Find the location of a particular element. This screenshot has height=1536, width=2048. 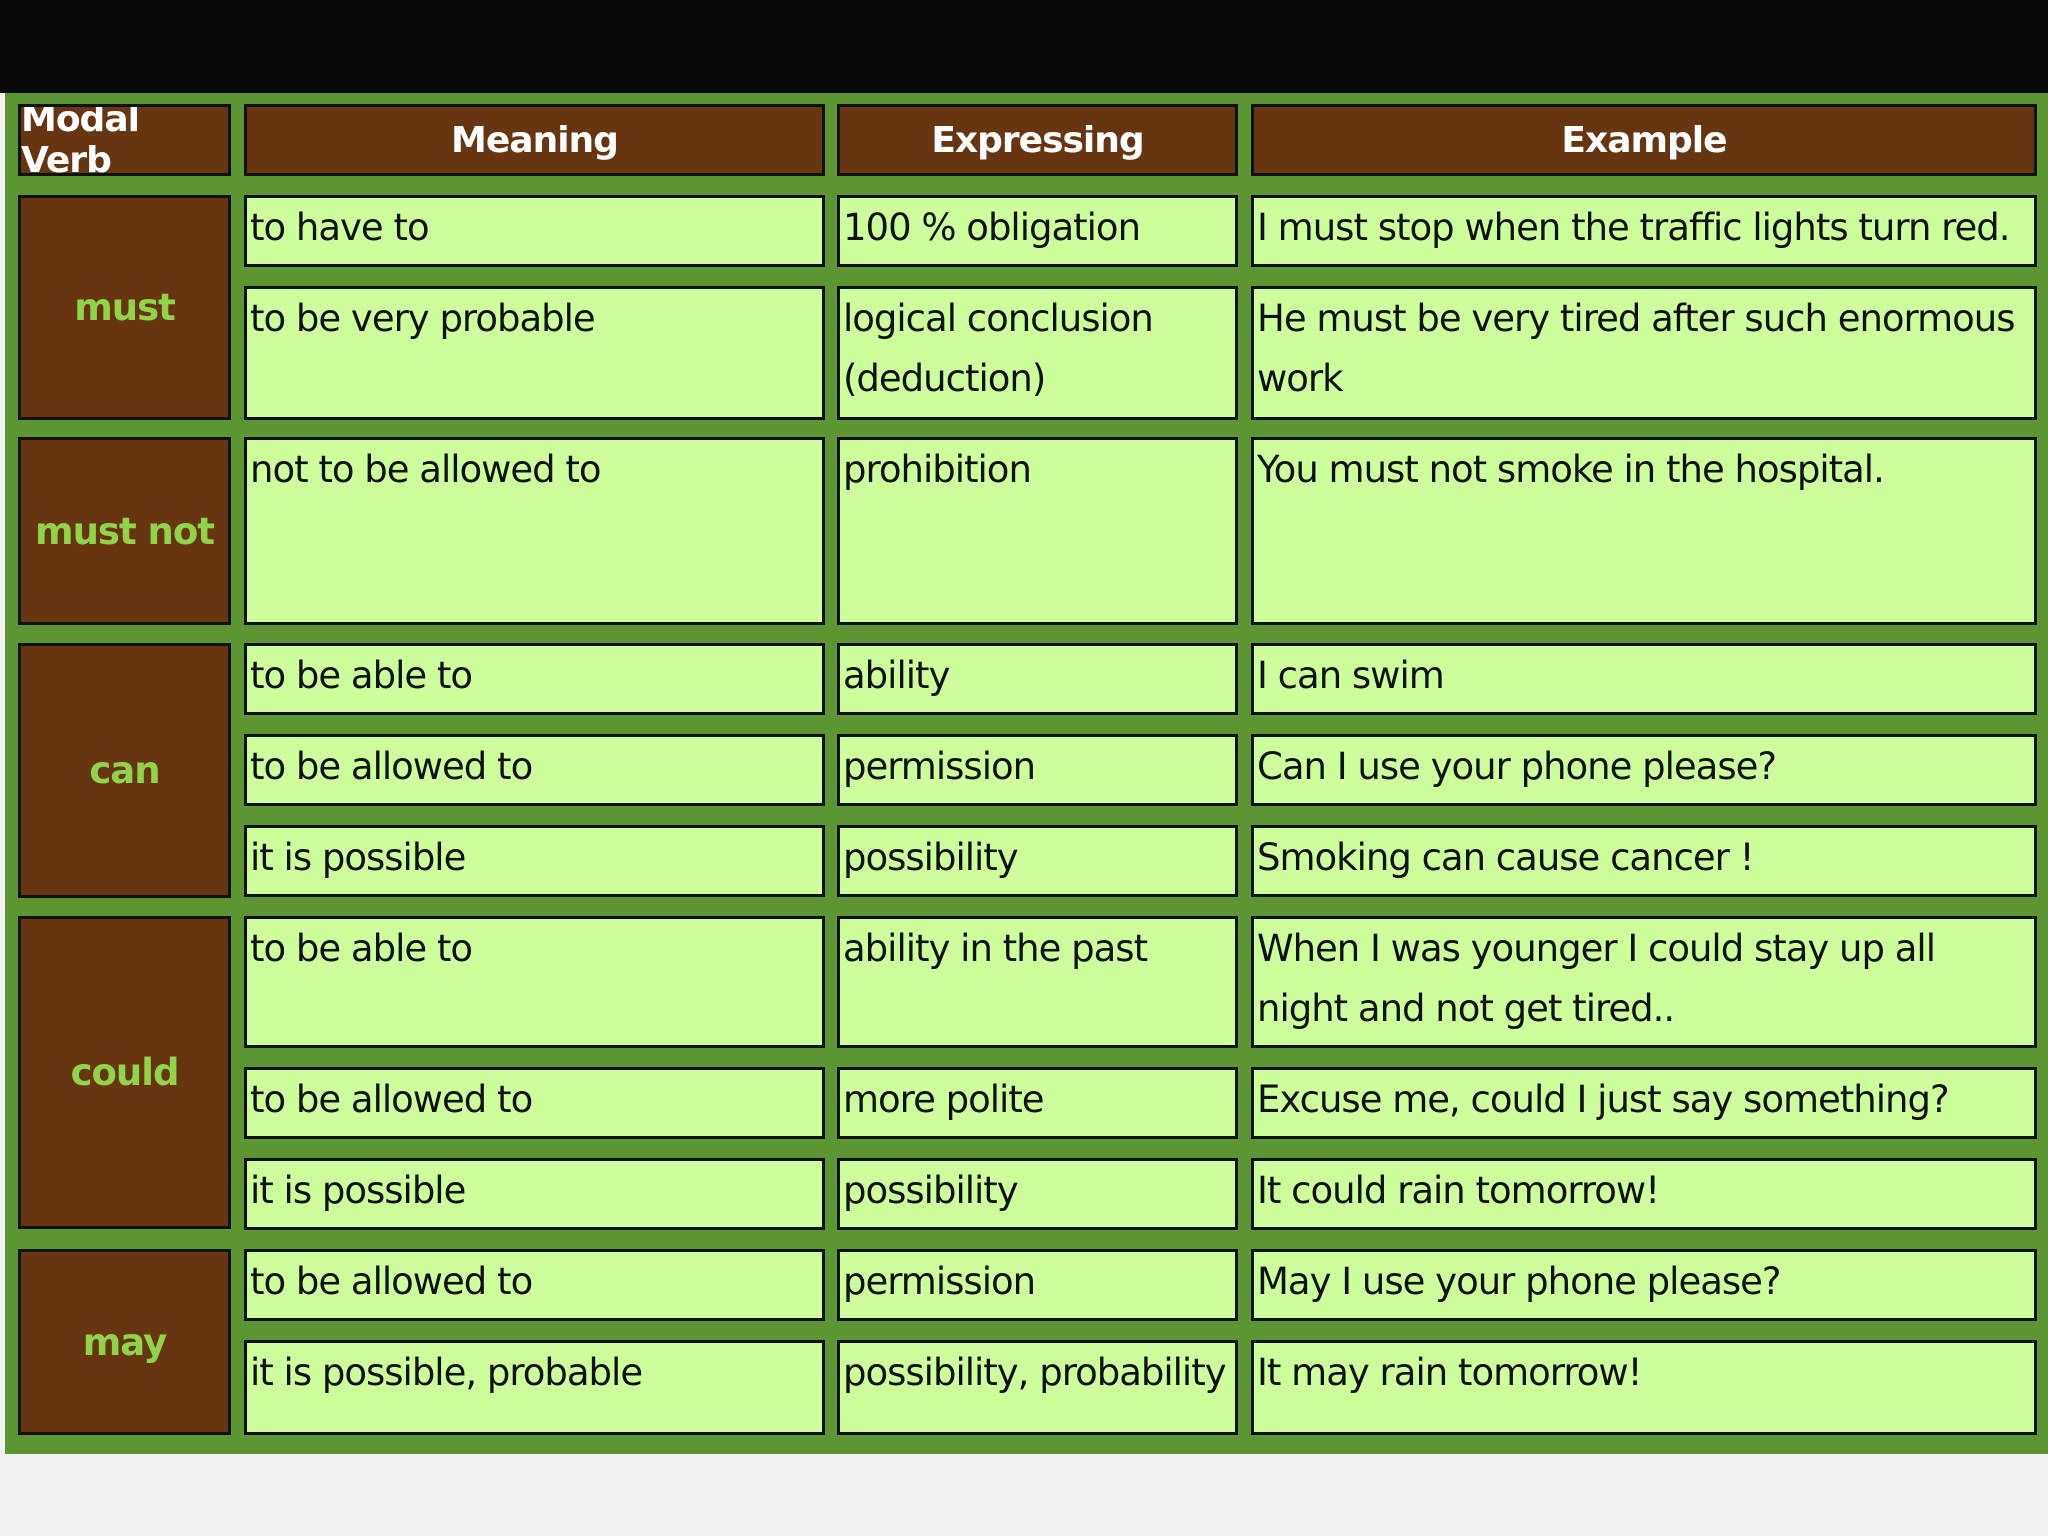

verb-can: can is located at coordinates (124, 770).